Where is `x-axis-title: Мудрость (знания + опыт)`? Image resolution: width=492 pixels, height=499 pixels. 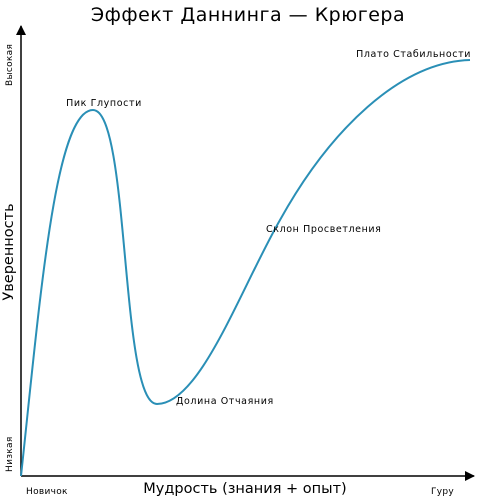
x-axis-title: Мудрость (знания + опыт) is located at coordinates (244, 489).